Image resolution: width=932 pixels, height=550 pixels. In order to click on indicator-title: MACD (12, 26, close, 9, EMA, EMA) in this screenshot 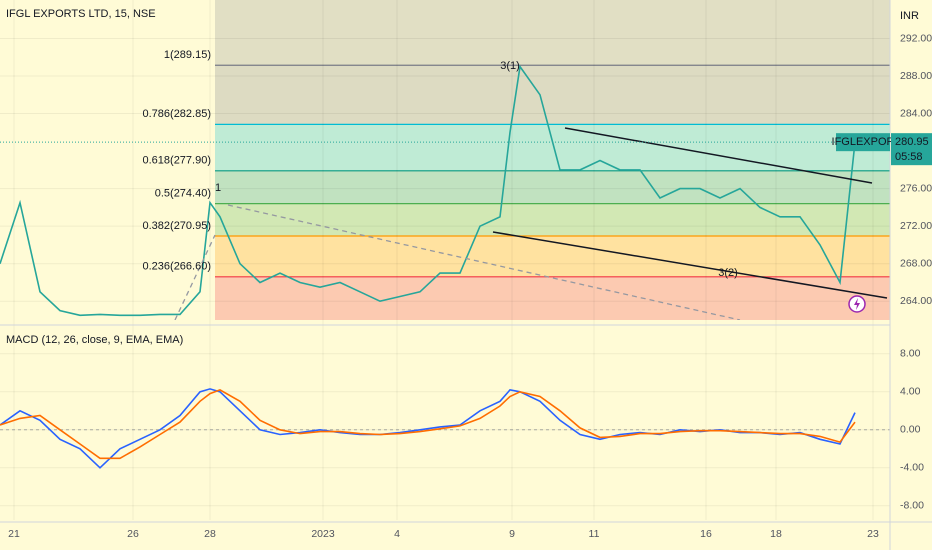, I will do `click(94, 340)`.